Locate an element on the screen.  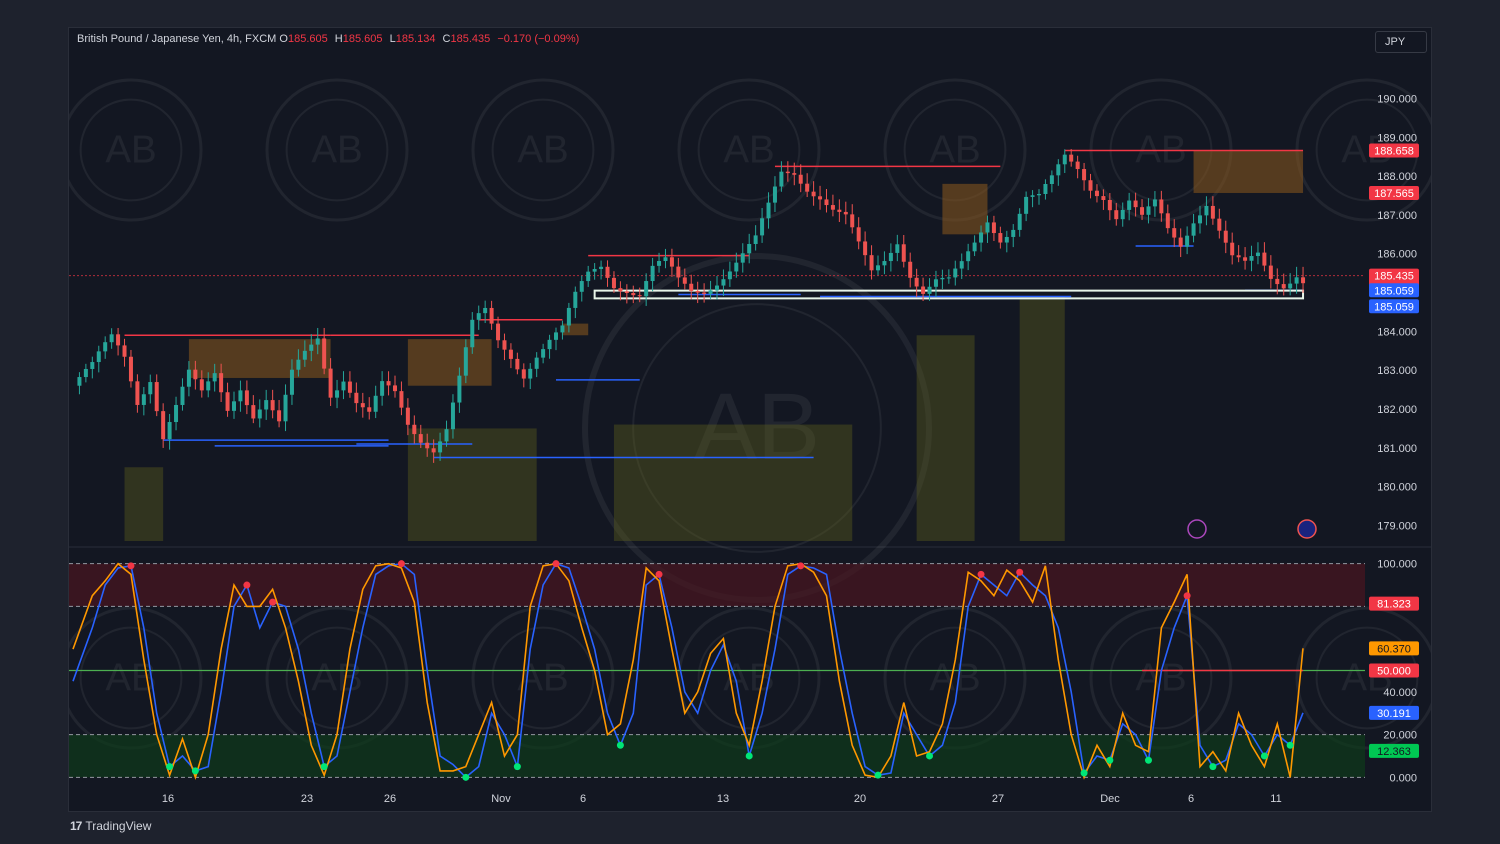
oversold-band is located at coordinates (717, 756).